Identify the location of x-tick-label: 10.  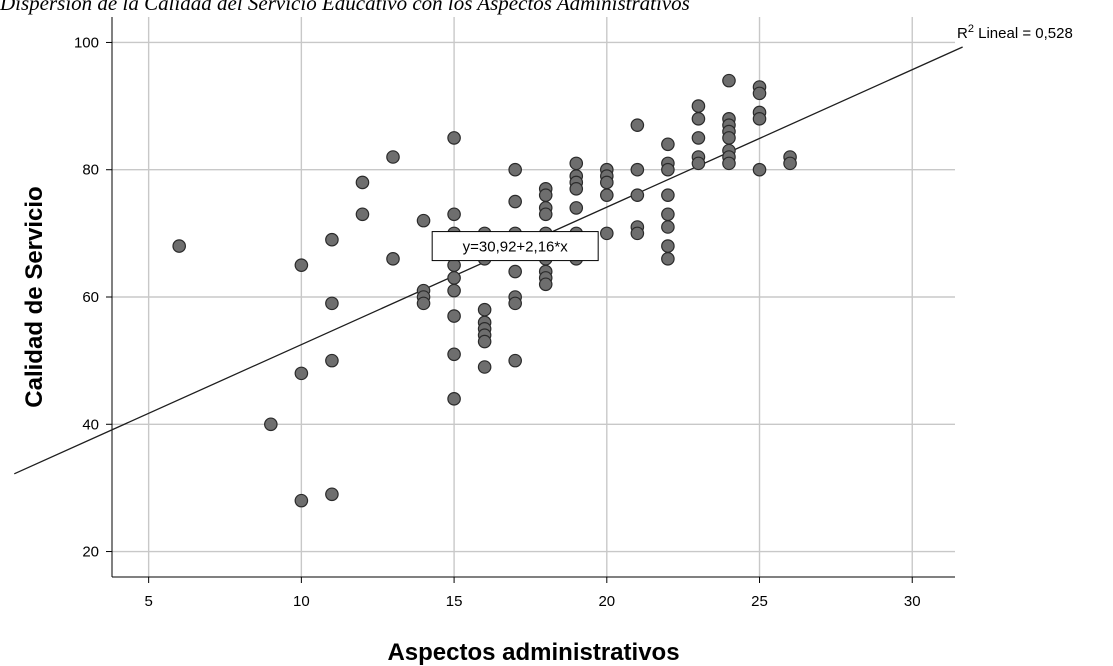
(301, 601).